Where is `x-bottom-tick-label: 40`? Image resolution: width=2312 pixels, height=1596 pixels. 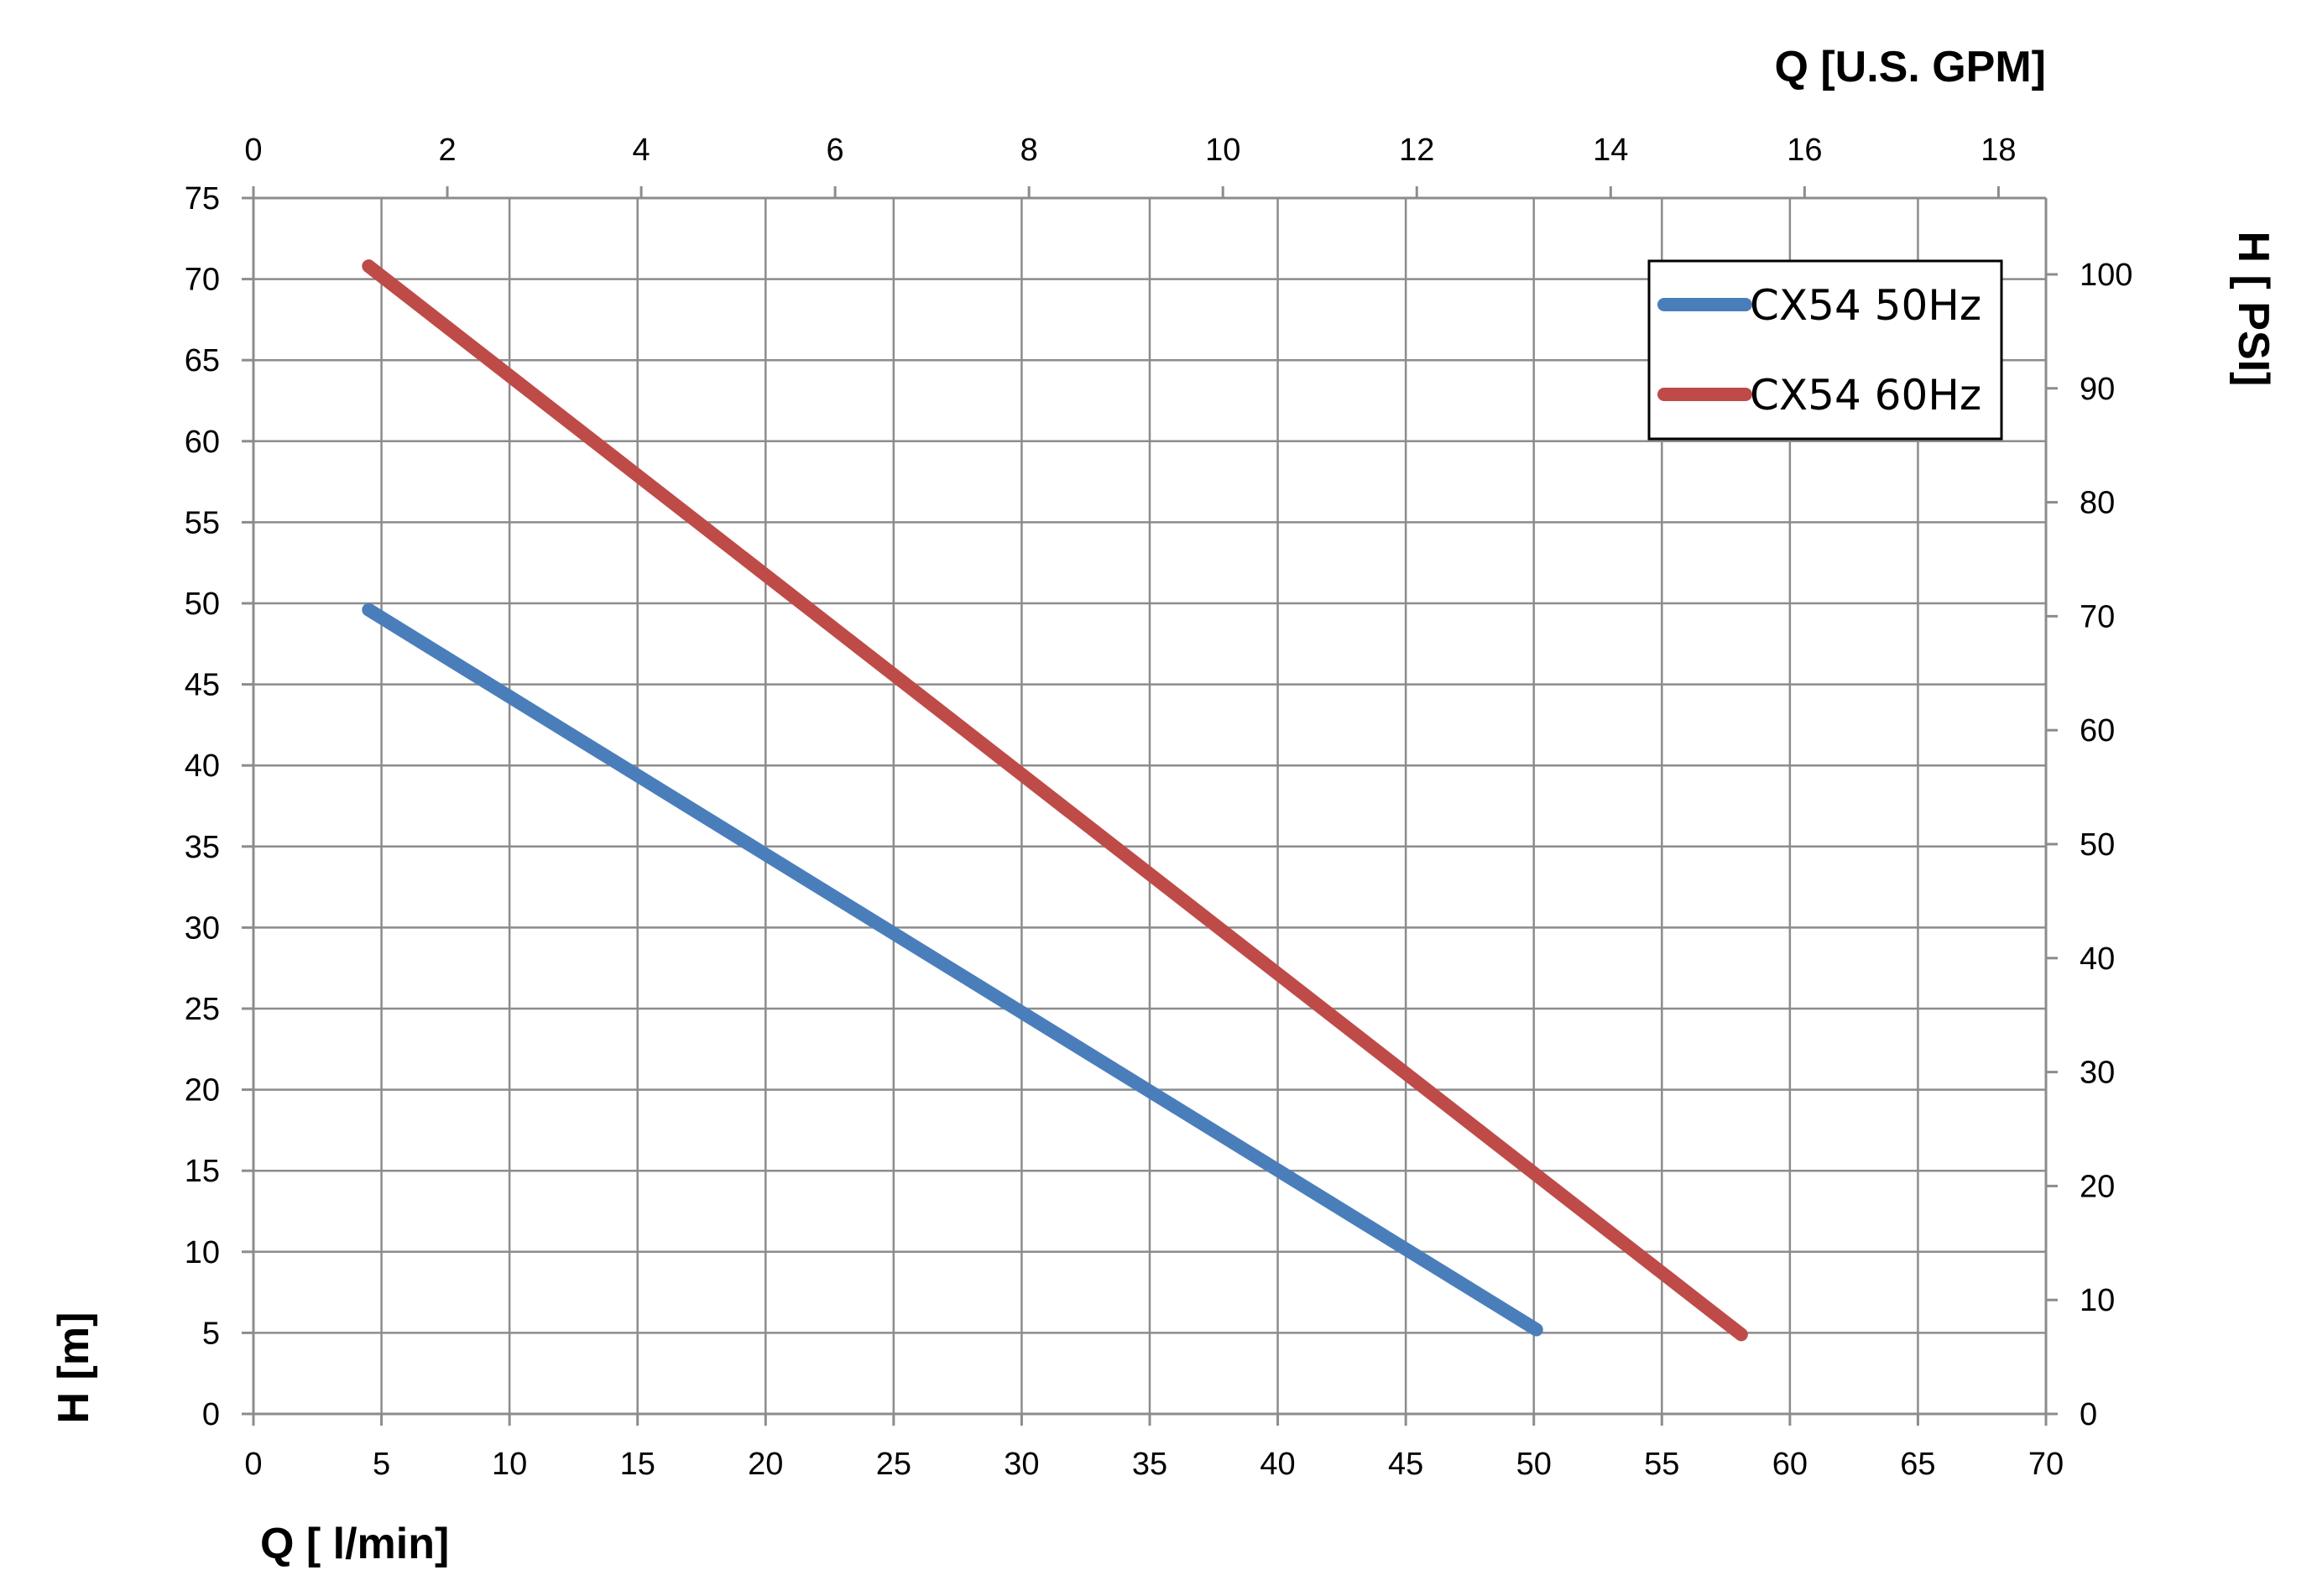 x-bottom-tick-label: 40 is located at coordinates (1277, 1464).